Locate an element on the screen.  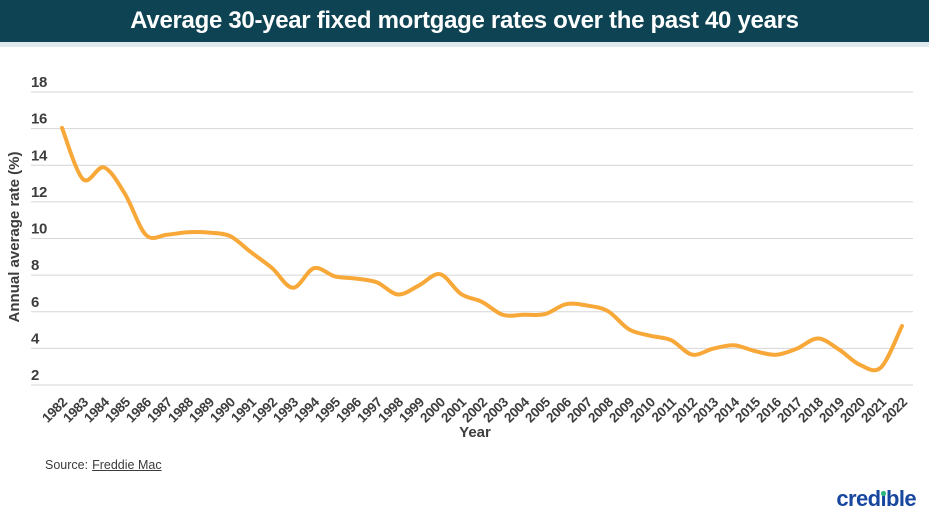
y-tick-label: 18 is located at coordinates (39, 82).